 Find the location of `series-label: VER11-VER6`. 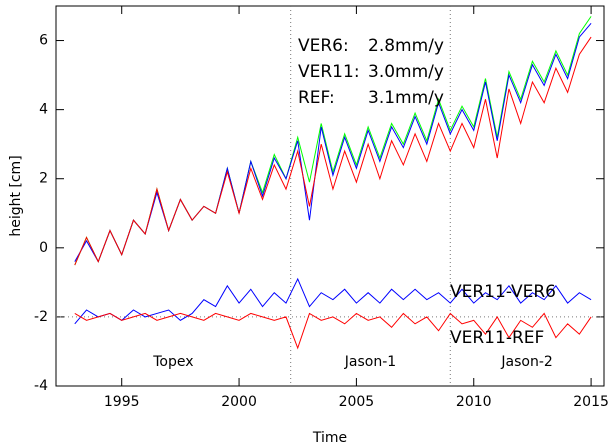

series-label: VER11-VER6 is located at coordinates (503, 292).